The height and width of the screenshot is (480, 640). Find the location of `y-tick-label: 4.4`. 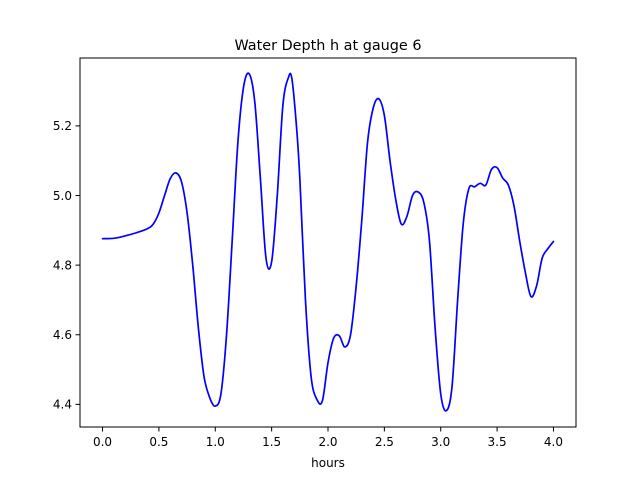

y-tick-label: 4.4 is located at coordinates (62, 405).